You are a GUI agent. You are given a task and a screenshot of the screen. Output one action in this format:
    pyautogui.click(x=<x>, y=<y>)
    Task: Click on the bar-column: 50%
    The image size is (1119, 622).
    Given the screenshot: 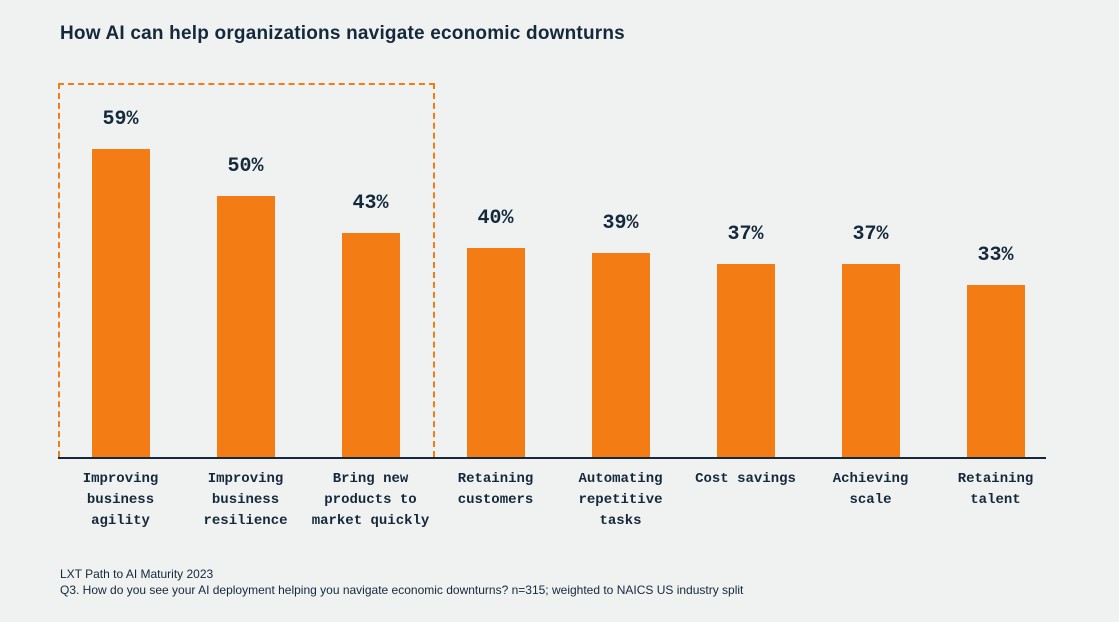 What is the action you would take?
    pyautogui.click(x=245, y=306)
    